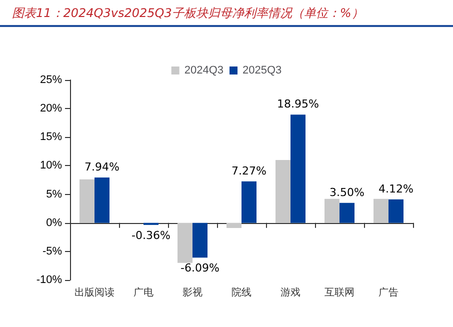 This screenshot has height=327, width=453. Describe the element at coordinates (396, 189) in the screenshot. I see `data-label: 4.12%` at that location.